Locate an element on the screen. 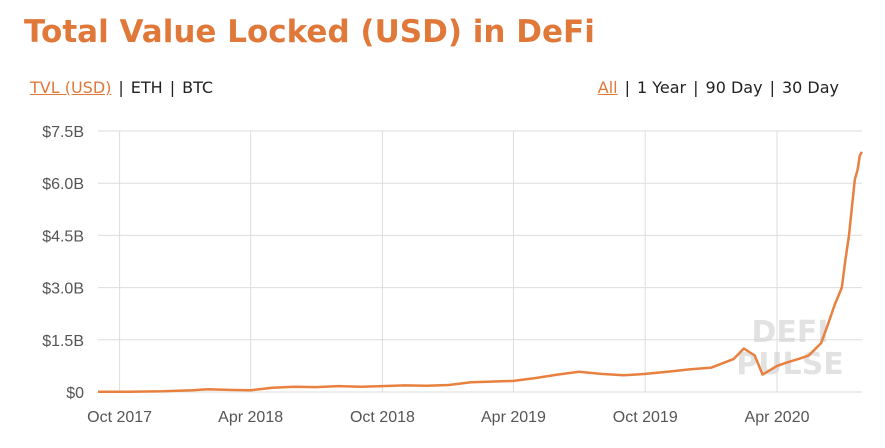  tab-all: All is located at coordinates (607, 87).